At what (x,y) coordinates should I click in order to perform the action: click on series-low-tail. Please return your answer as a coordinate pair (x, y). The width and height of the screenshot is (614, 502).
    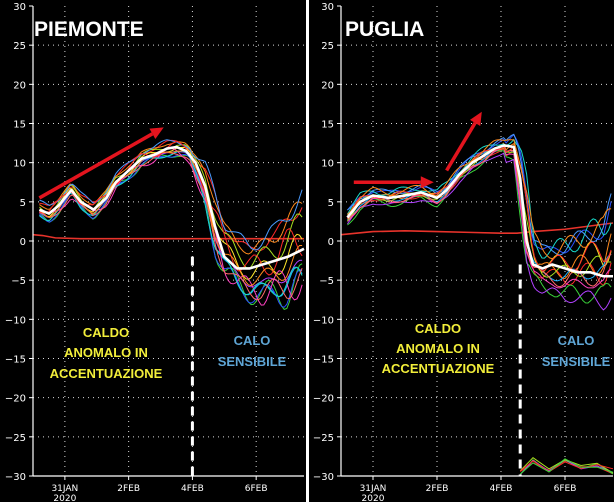
    Looking at the image, I should click on (566, 465).